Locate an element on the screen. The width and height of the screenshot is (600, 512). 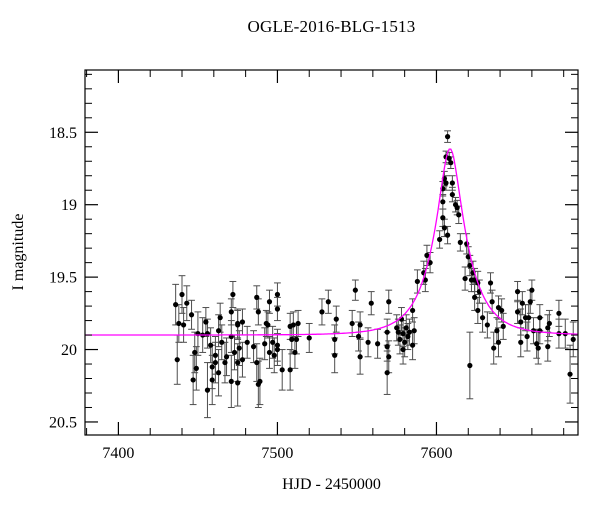
x-axis-label: HJD - 2450000 is located at coordinates (331, 484).